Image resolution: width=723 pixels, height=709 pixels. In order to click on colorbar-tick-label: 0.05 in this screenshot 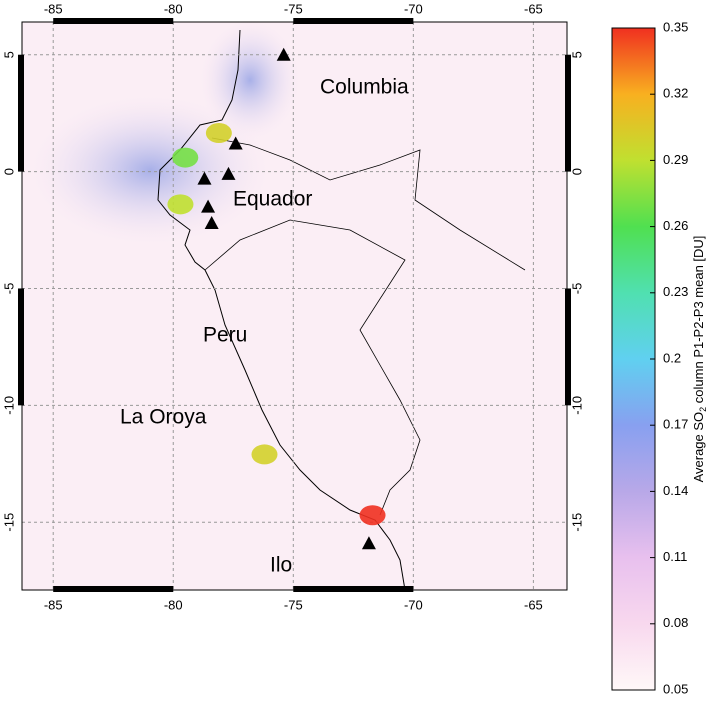, I will do `click(675, 688)`.